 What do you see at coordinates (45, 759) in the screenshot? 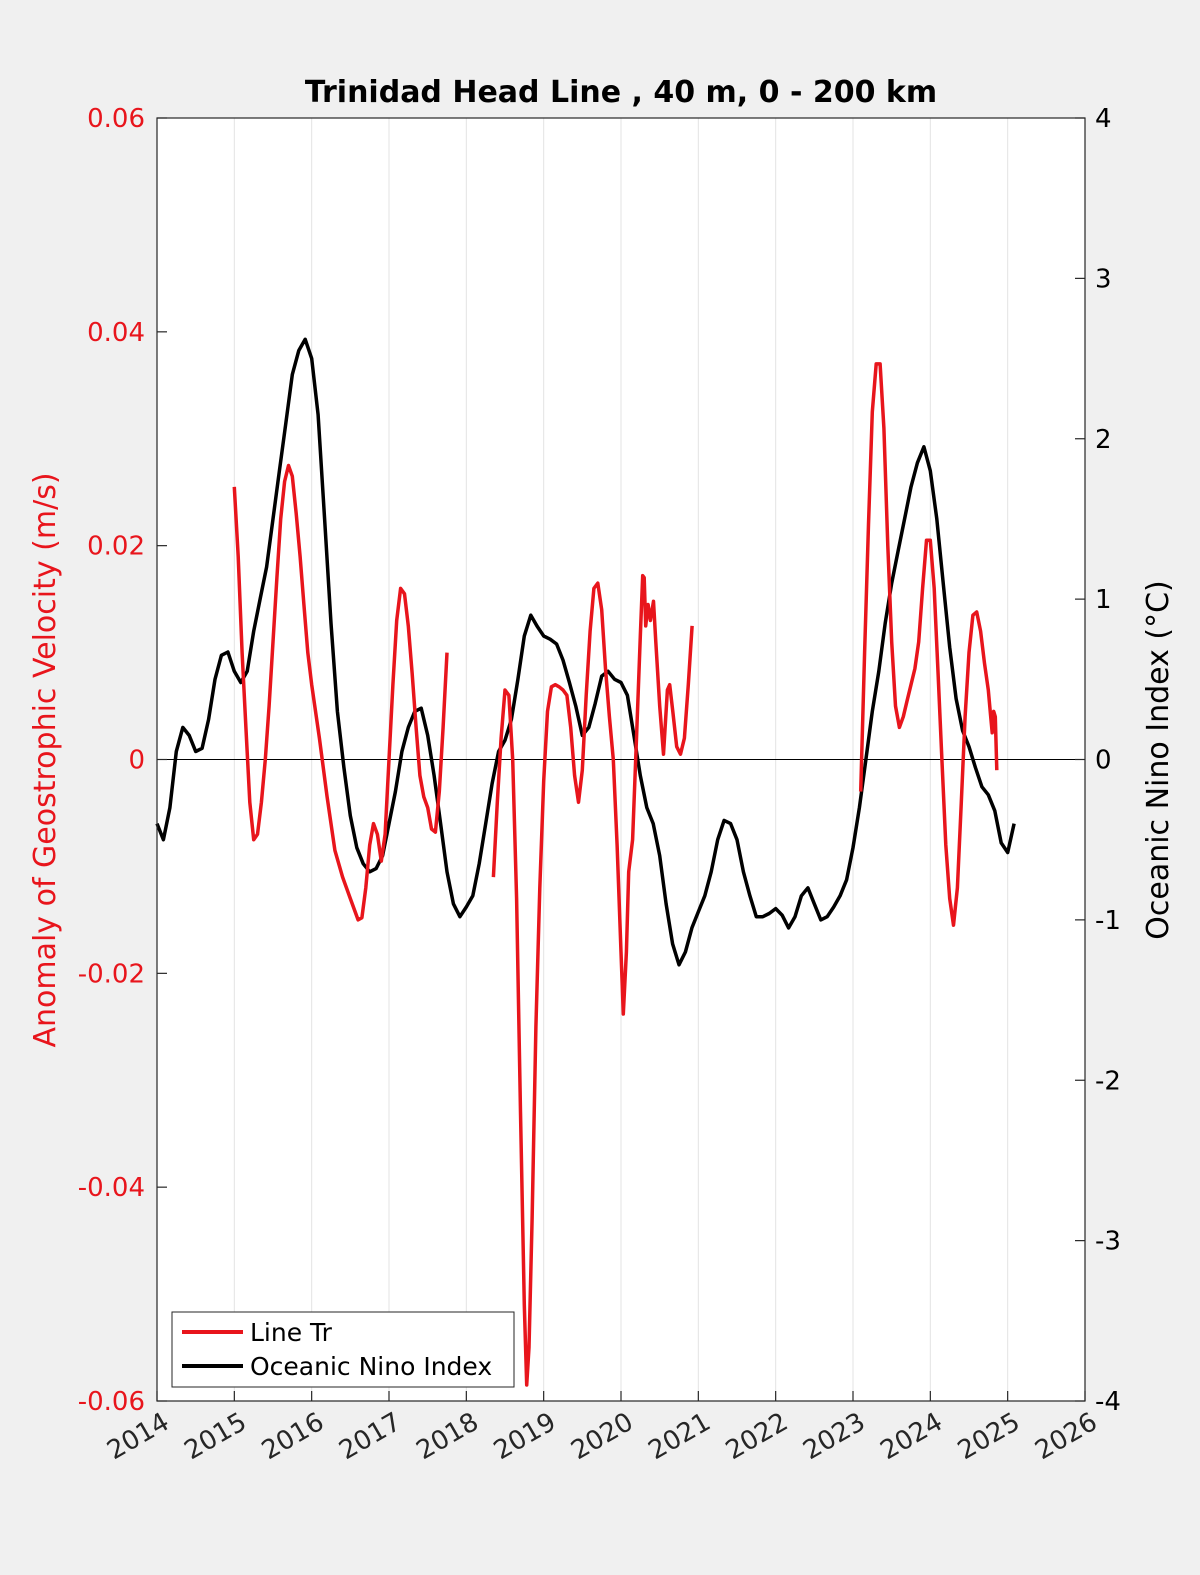
I see `y-axis-left-label: Anomaly of Geostrophic Velocity (m/s)` at bounding box center [45, 759].